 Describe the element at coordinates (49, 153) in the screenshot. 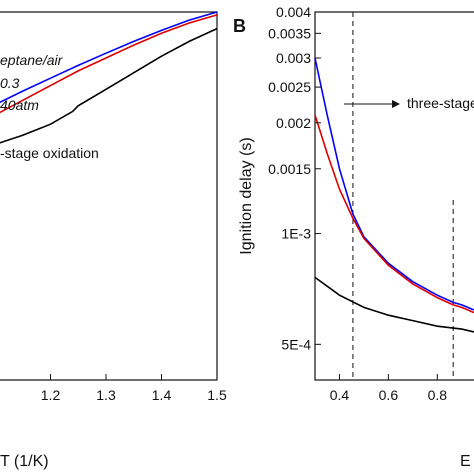

I see `panel-a-annotation-oxidation: -stage oxidation` at that location.